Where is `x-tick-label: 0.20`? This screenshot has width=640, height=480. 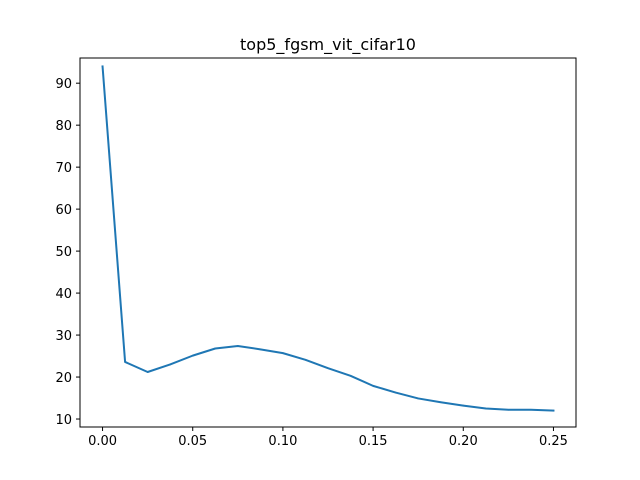
x-tick-label: 0.20 is located at coordinates (463, 441).